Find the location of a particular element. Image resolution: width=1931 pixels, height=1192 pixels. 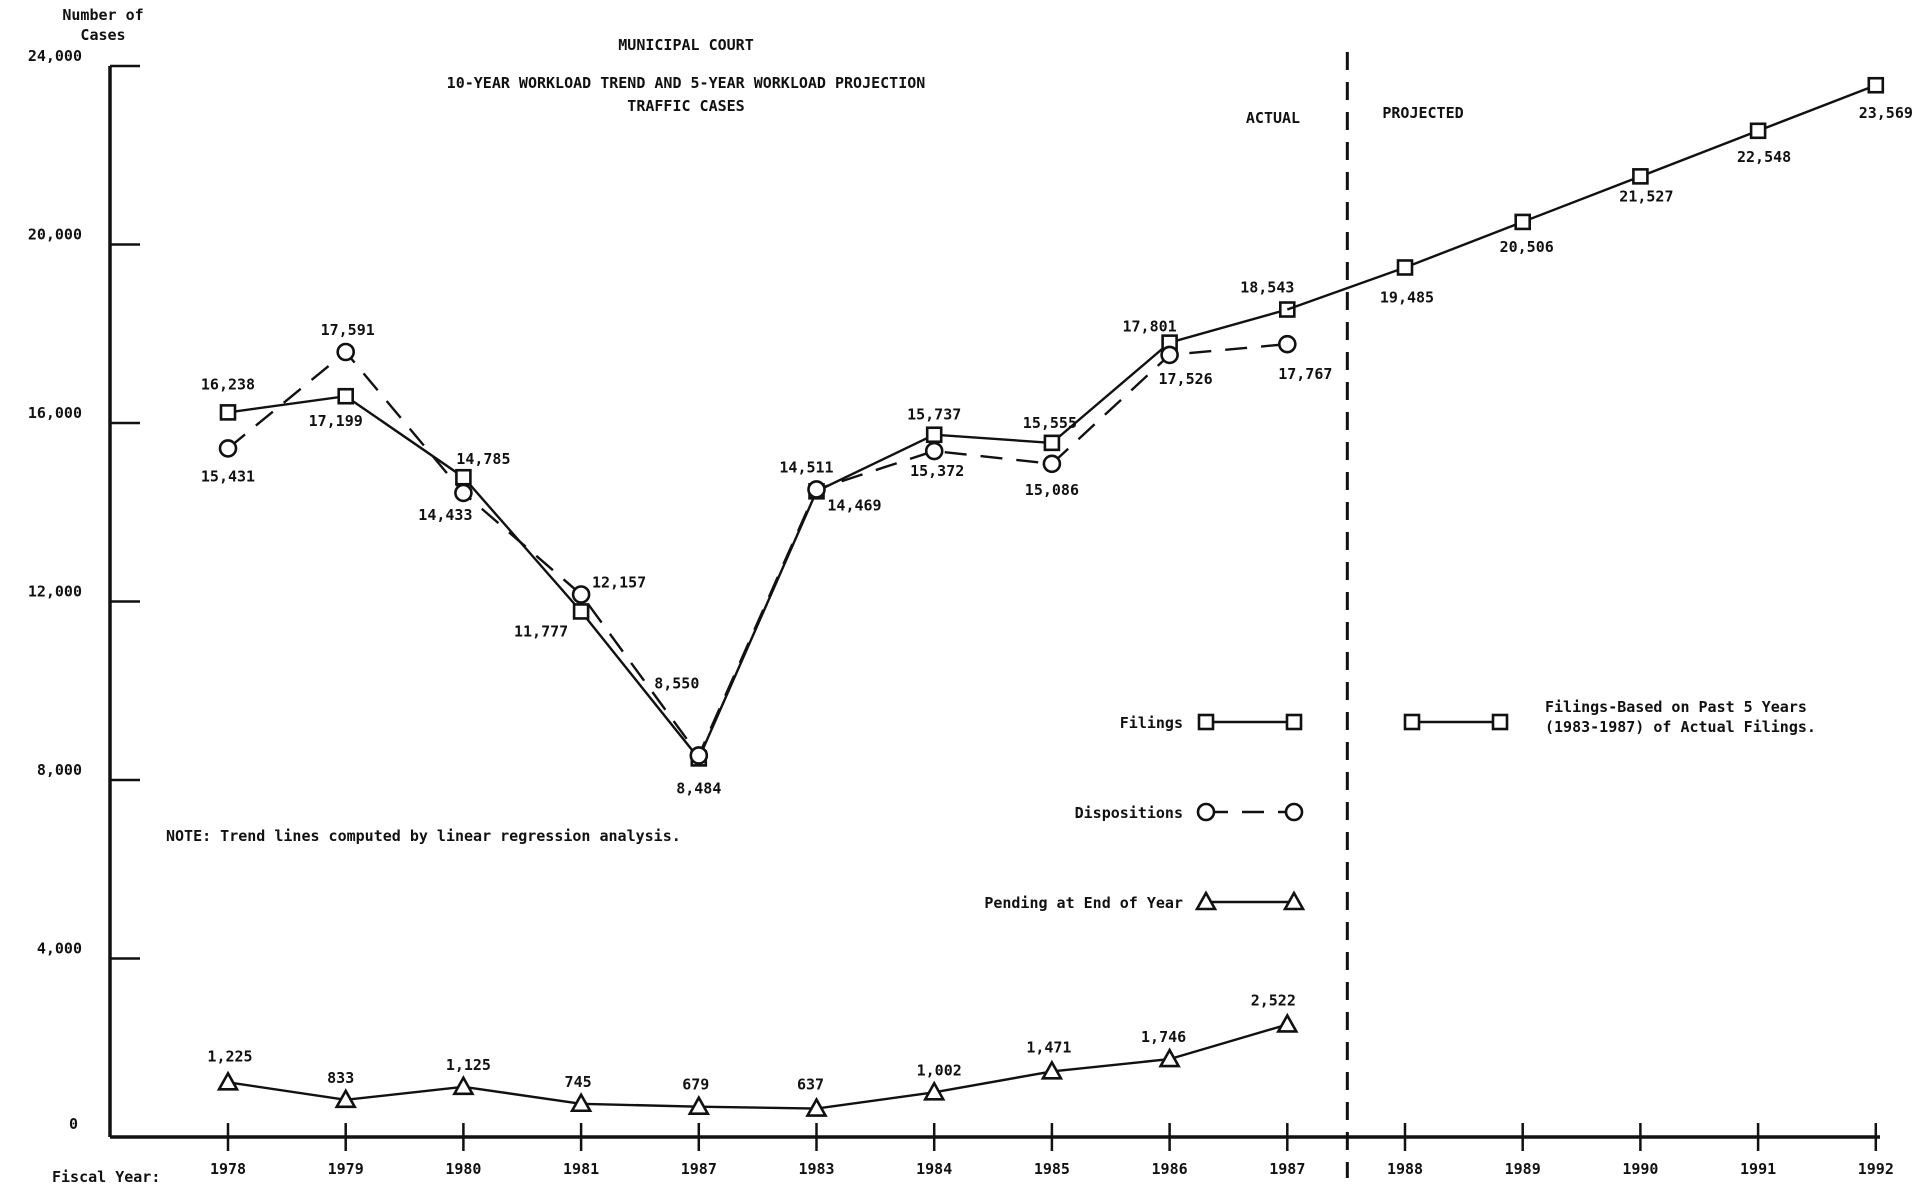

y-tick-label: 16,000 is located at coordinates (55, 413).